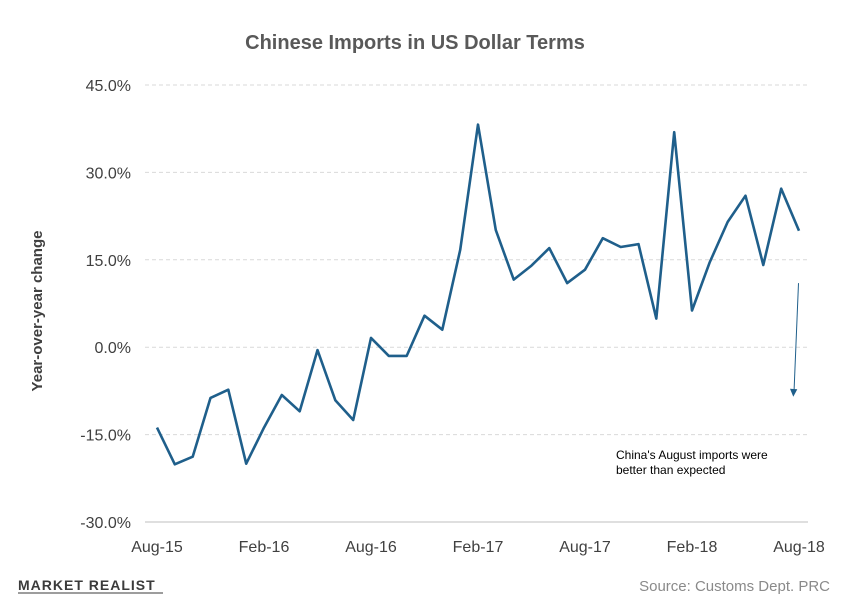  I want to click on y-tick-label: 15.0%, so click(108, 261).